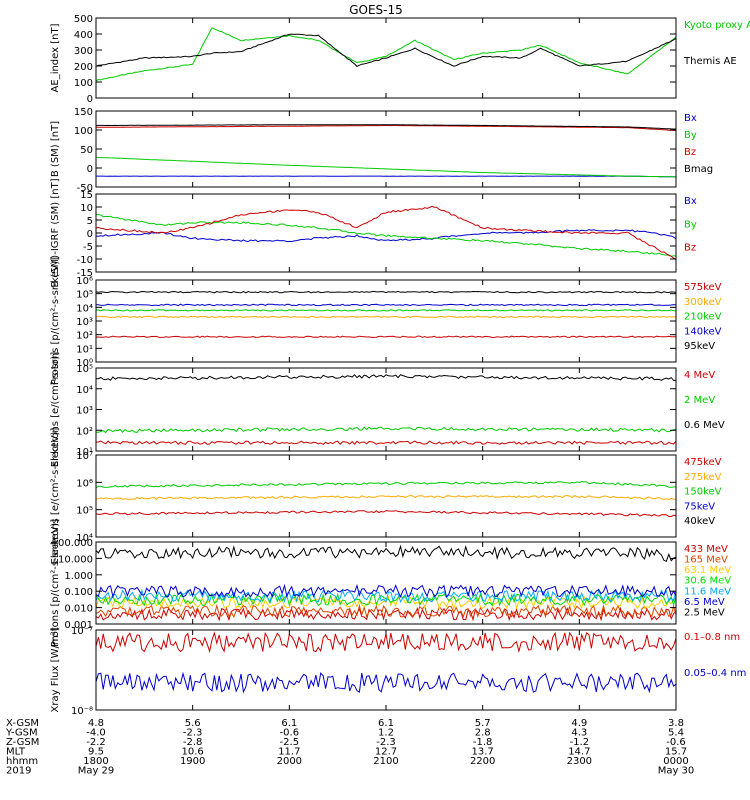  Describe the element at coordinates (55, 410) in the screenshot. I see `y-axis-label: Electrons [e/(cm²-s-sr)]` at that location.